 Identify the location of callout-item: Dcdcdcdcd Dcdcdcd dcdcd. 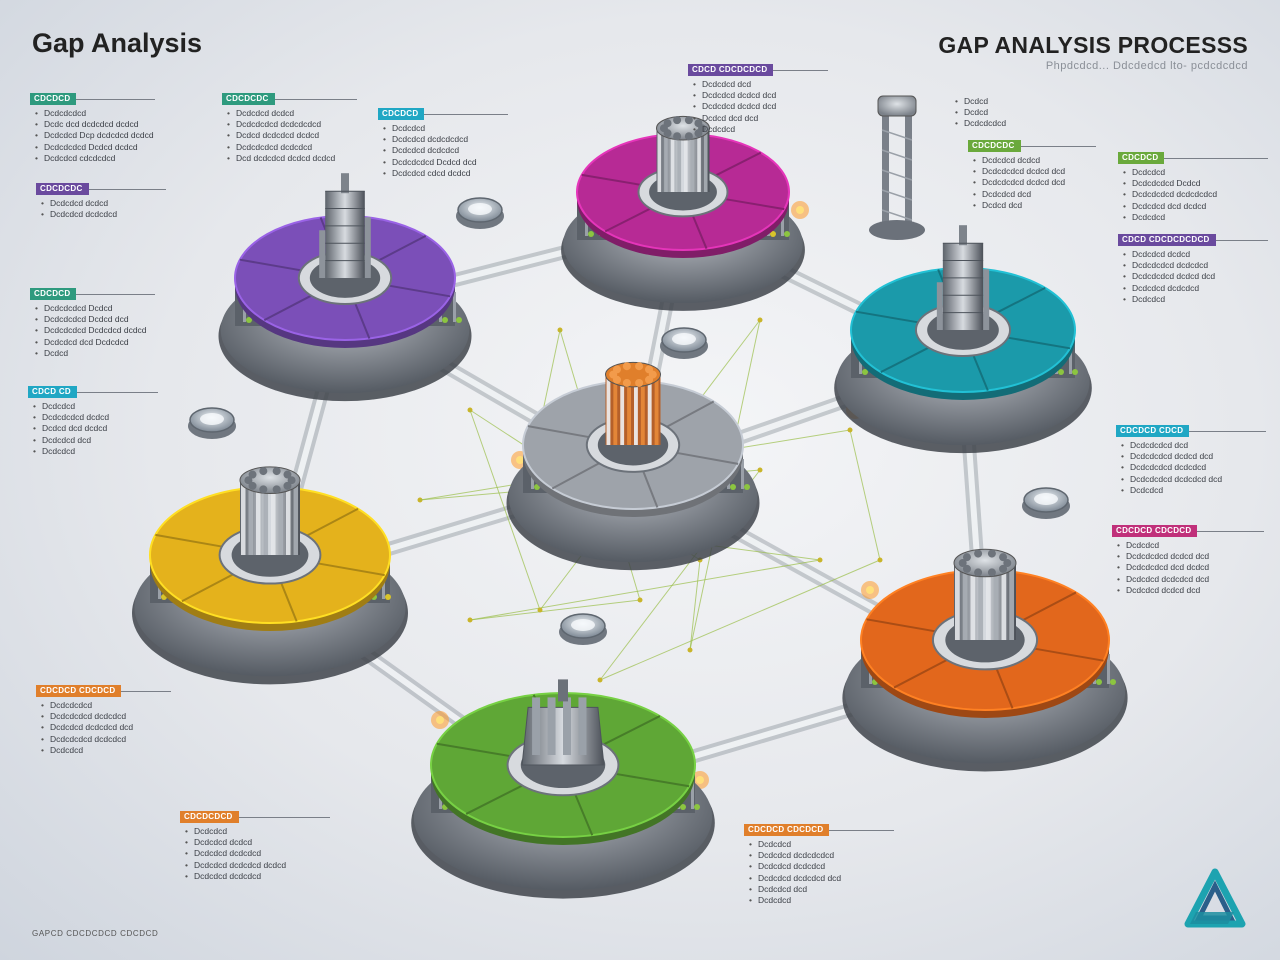
(90, 330).